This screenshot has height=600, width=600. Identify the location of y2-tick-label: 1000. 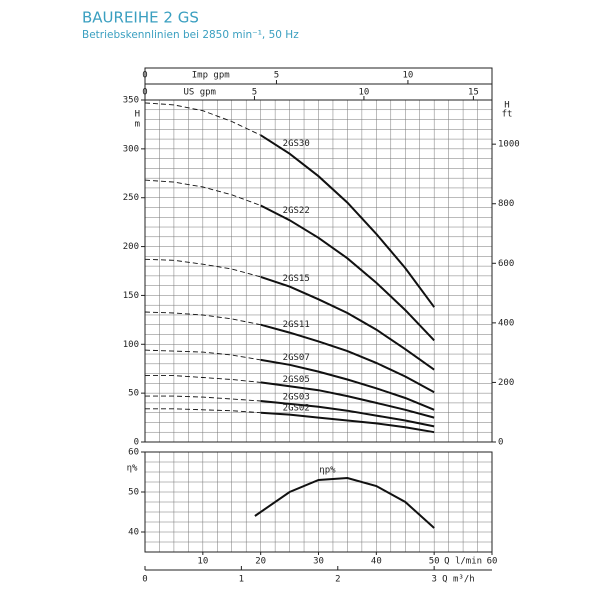
(509, 145).